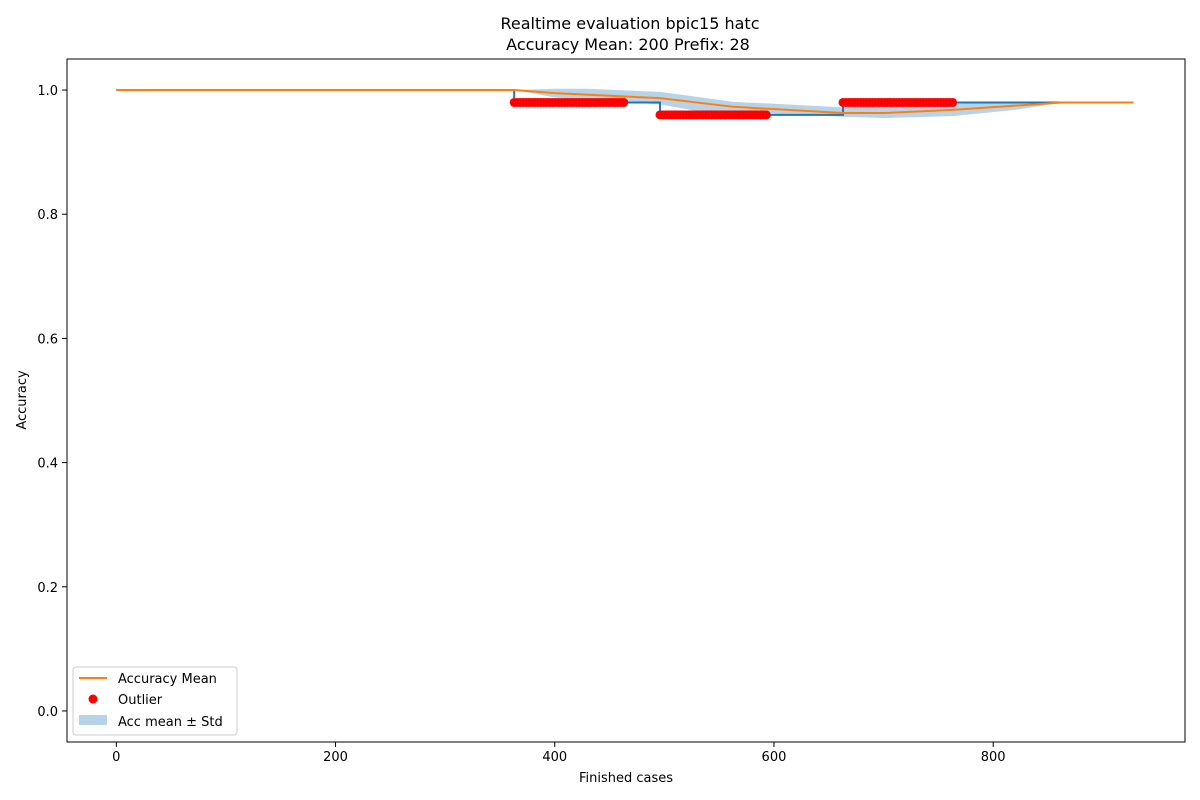  Describe the element at coordinates (774, 757) in the screenshot. I see `x-tick-label: 600` at that location.